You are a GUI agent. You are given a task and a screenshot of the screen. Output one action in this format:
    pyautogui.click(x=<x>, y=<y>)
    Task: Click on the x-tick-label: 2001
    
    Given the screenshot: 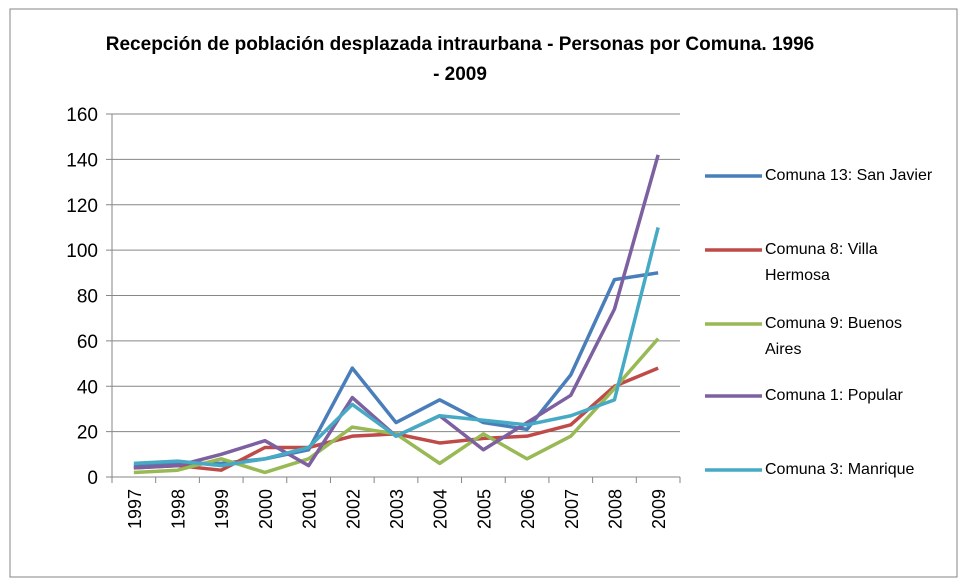 What is the action you would take?
    pyautogui.click(x=310, y=509)
    